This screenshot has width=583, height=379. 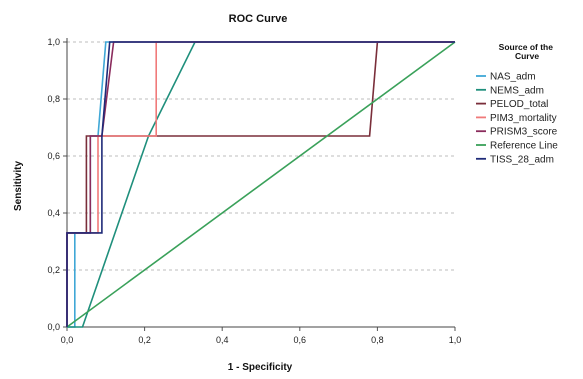 What do you see at coordinates (53, 327) in the screenshot?
I see `y-tick-label: 0,0` at bounding box center [53, 327].